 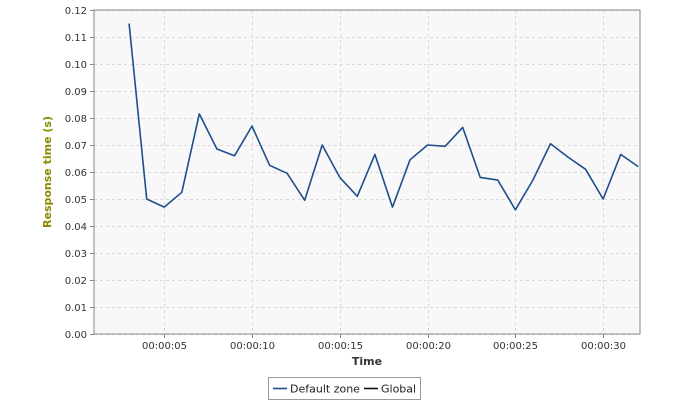 I want to click on x-tick-label: 00:00:20, so click(x=428, y=346).